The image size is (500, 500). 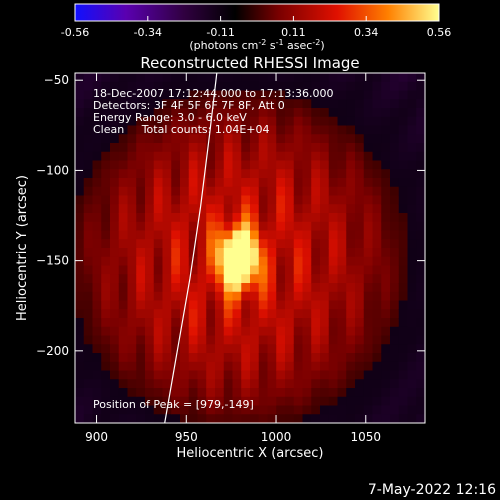 I want to click on info-energy-range: Energy Range: 3.0 - 6.0 keV, so click(x=170, y=117).